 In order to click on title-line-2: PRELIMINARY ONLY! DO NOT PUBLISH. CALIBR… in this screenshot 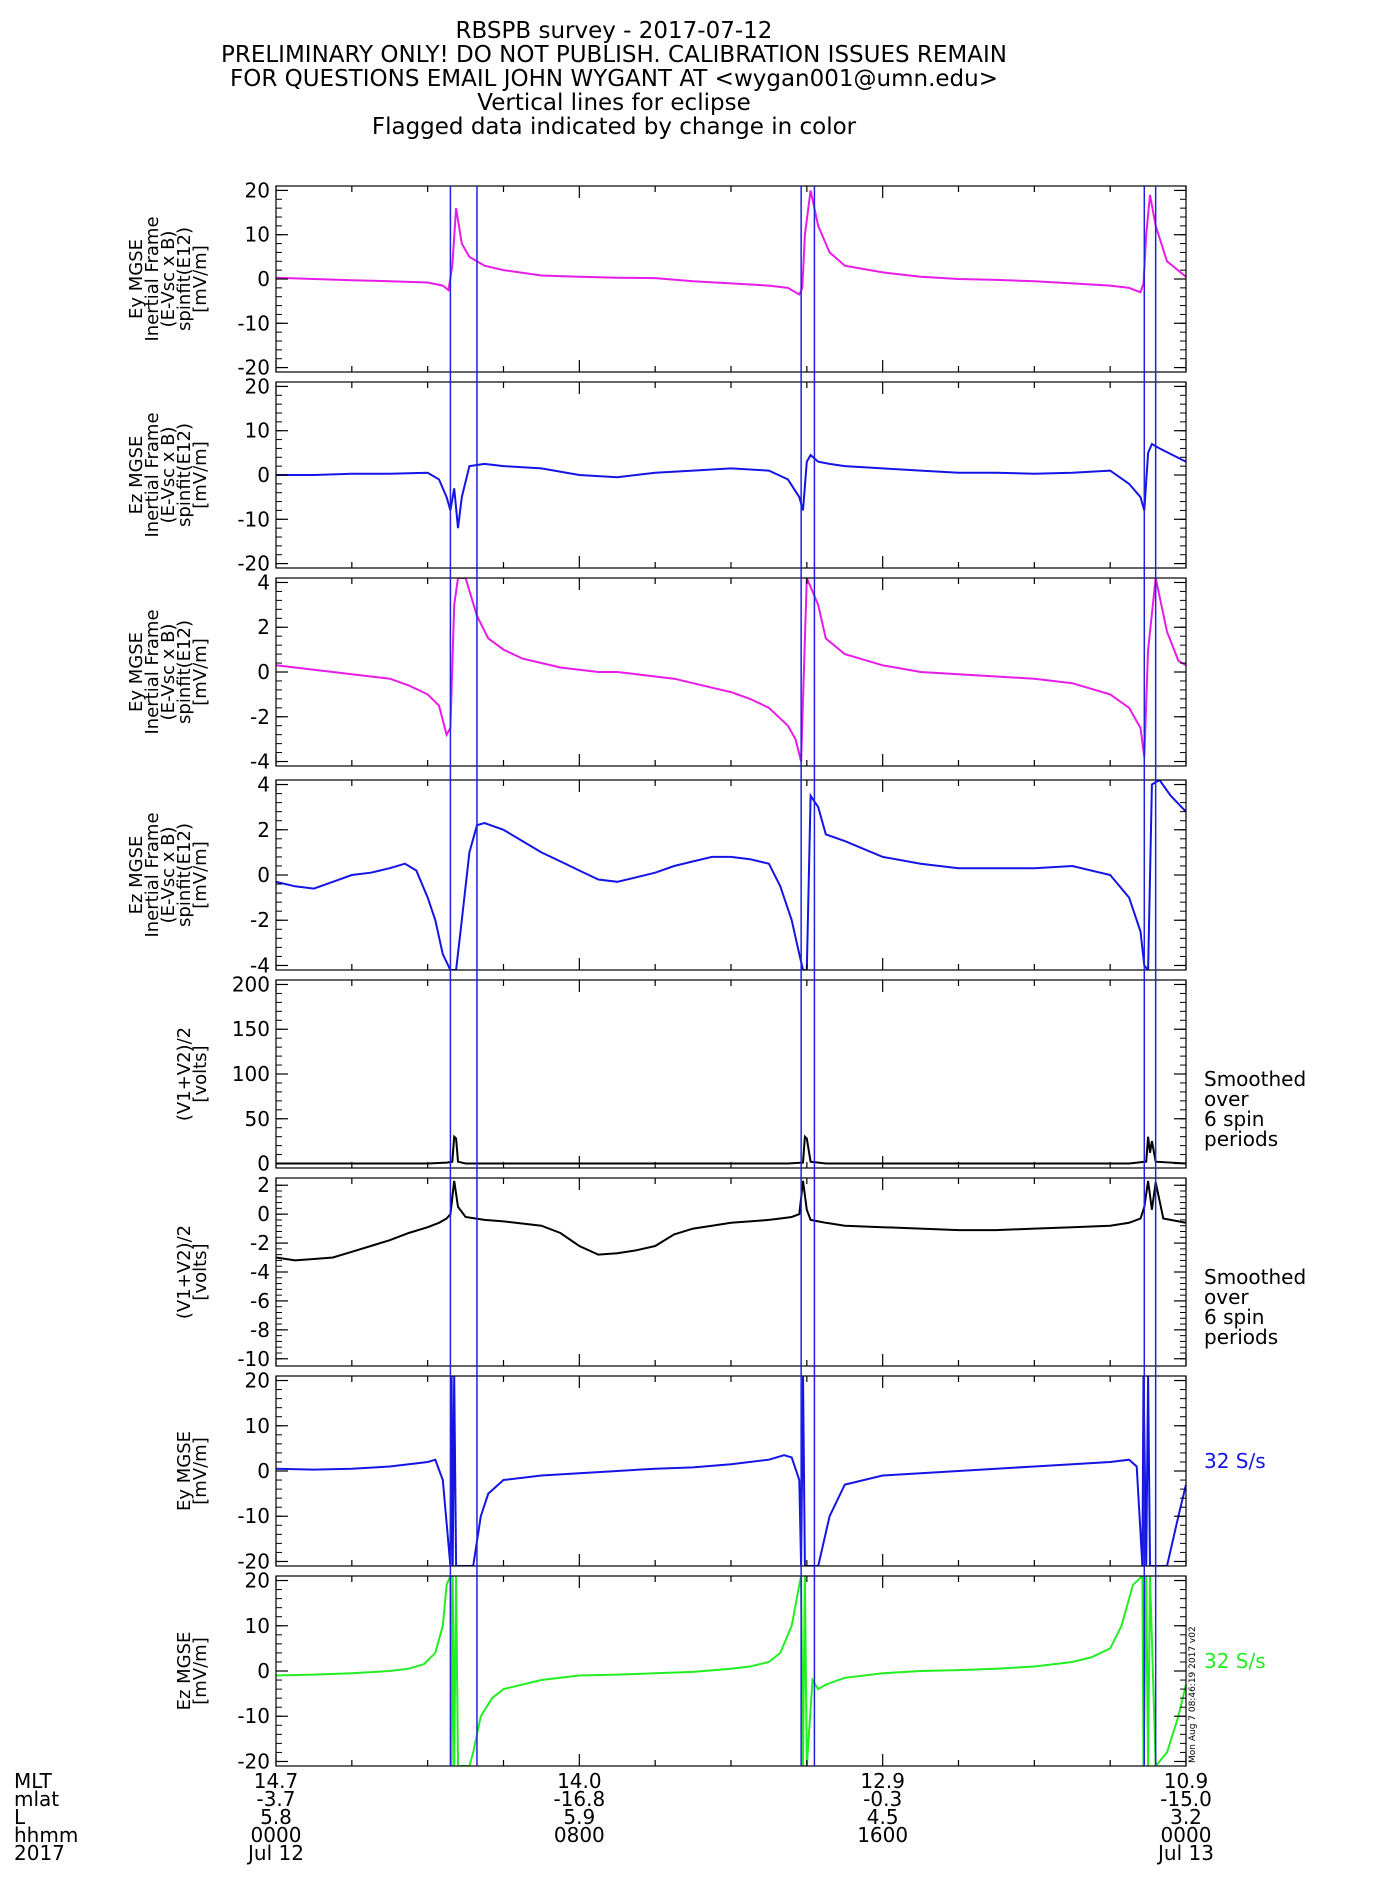, I will do `click(614, 55)`.